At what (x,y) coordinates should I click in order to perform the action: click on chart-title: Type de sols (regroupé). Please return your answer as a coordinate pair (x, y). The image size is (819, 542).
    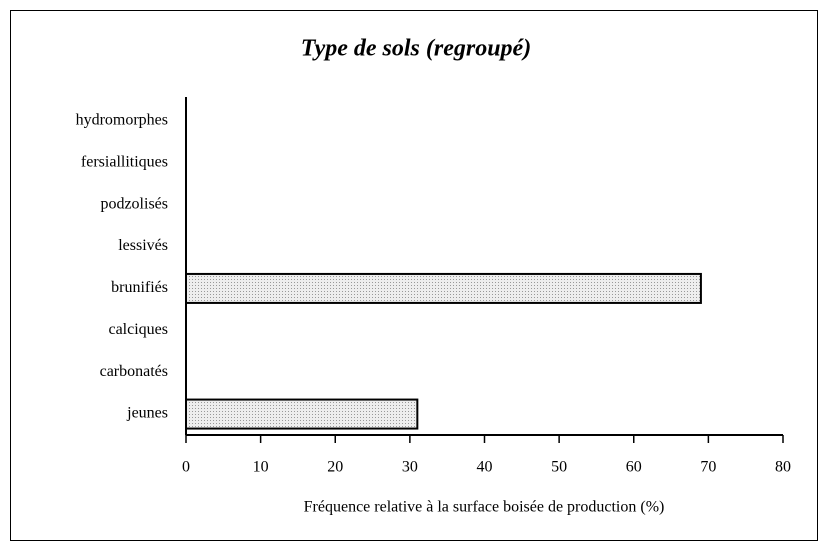
    Looking at the image, I should click on (416, 49).